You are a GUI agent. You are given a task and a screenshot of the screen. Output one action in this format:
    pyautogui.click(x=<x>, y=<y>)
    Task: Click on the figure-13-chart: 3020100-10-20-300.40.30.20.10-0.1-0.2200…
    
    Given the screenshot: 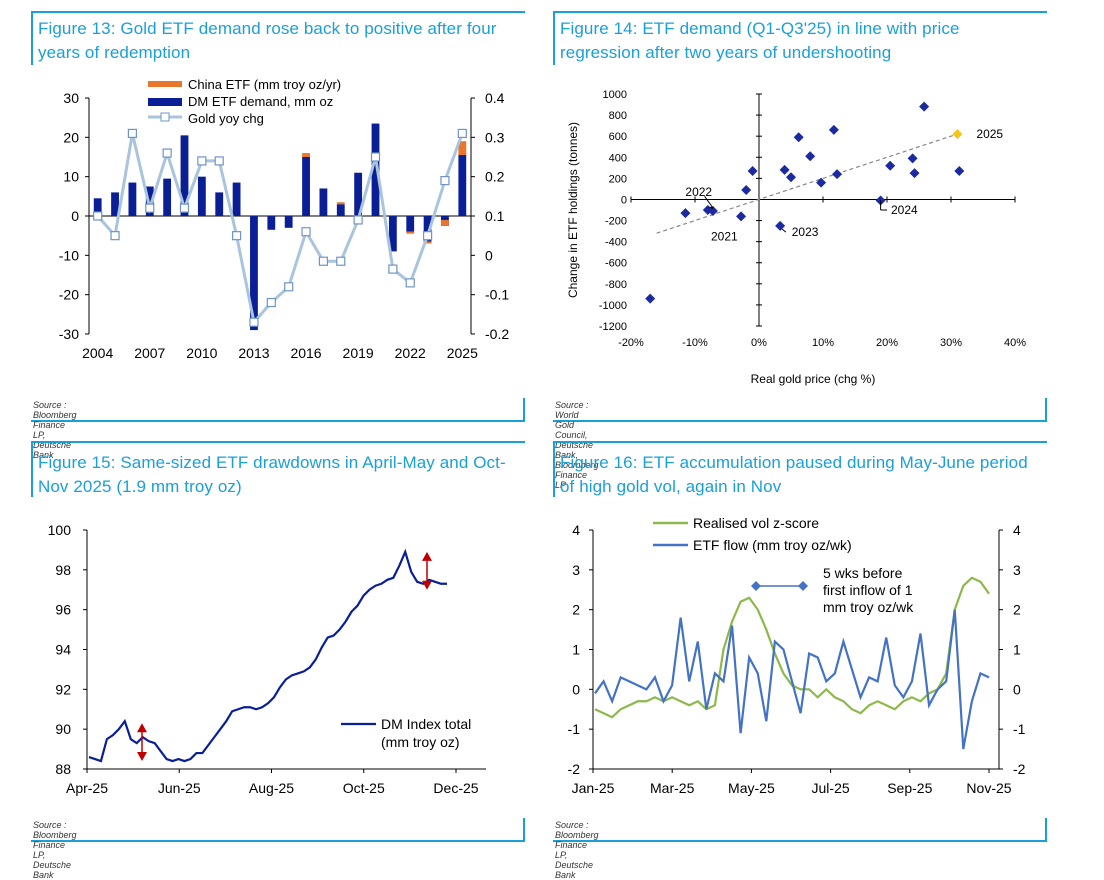 What is the action you would take?
    pyautogui.click(x=284, y=219)
    